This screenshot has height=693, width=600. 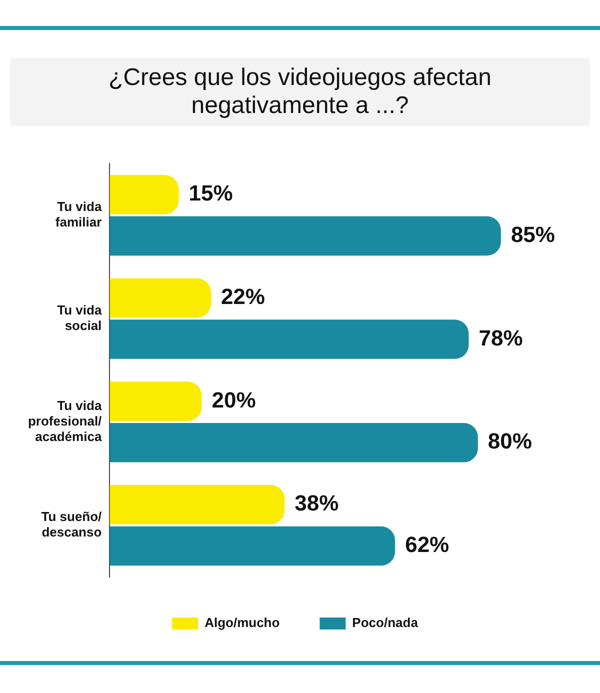 I want to click on y-tick-label: Tu vida profesional/ académica, so click(x=65, y=421).